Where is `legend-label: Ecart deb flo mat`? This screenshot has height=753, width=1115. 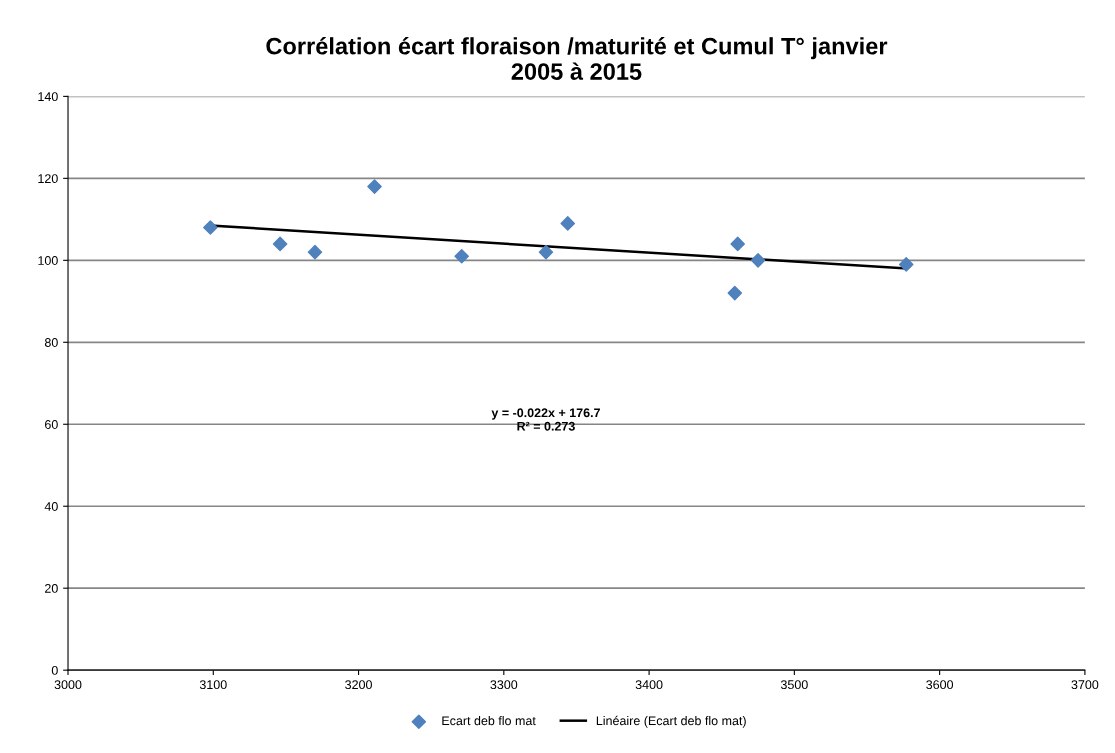 legend-label: Ecart deb flo mat is located at coordinates (489, 720).